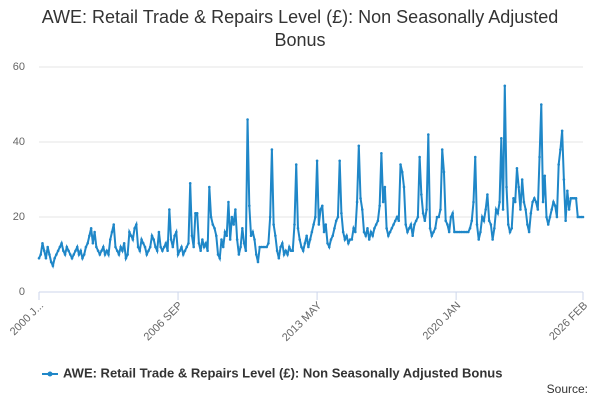 The height and width of the screenshot is (400, 600). Describe the element at coordinates (164, 322) in the screenshot. I see `x-tick-label: 2006 SEP` at that location.